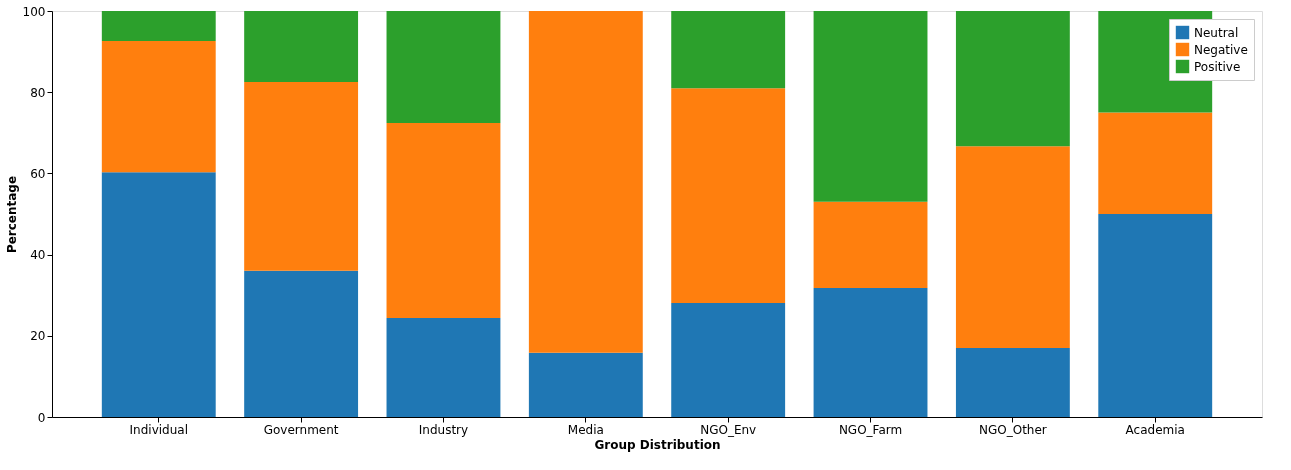 The width and height of the screenshot is (1291, 470). What do you see at coordinates (301, 429) in the screenshot?
I see `x-tick-label: Government` at bounding box center [301, 429].